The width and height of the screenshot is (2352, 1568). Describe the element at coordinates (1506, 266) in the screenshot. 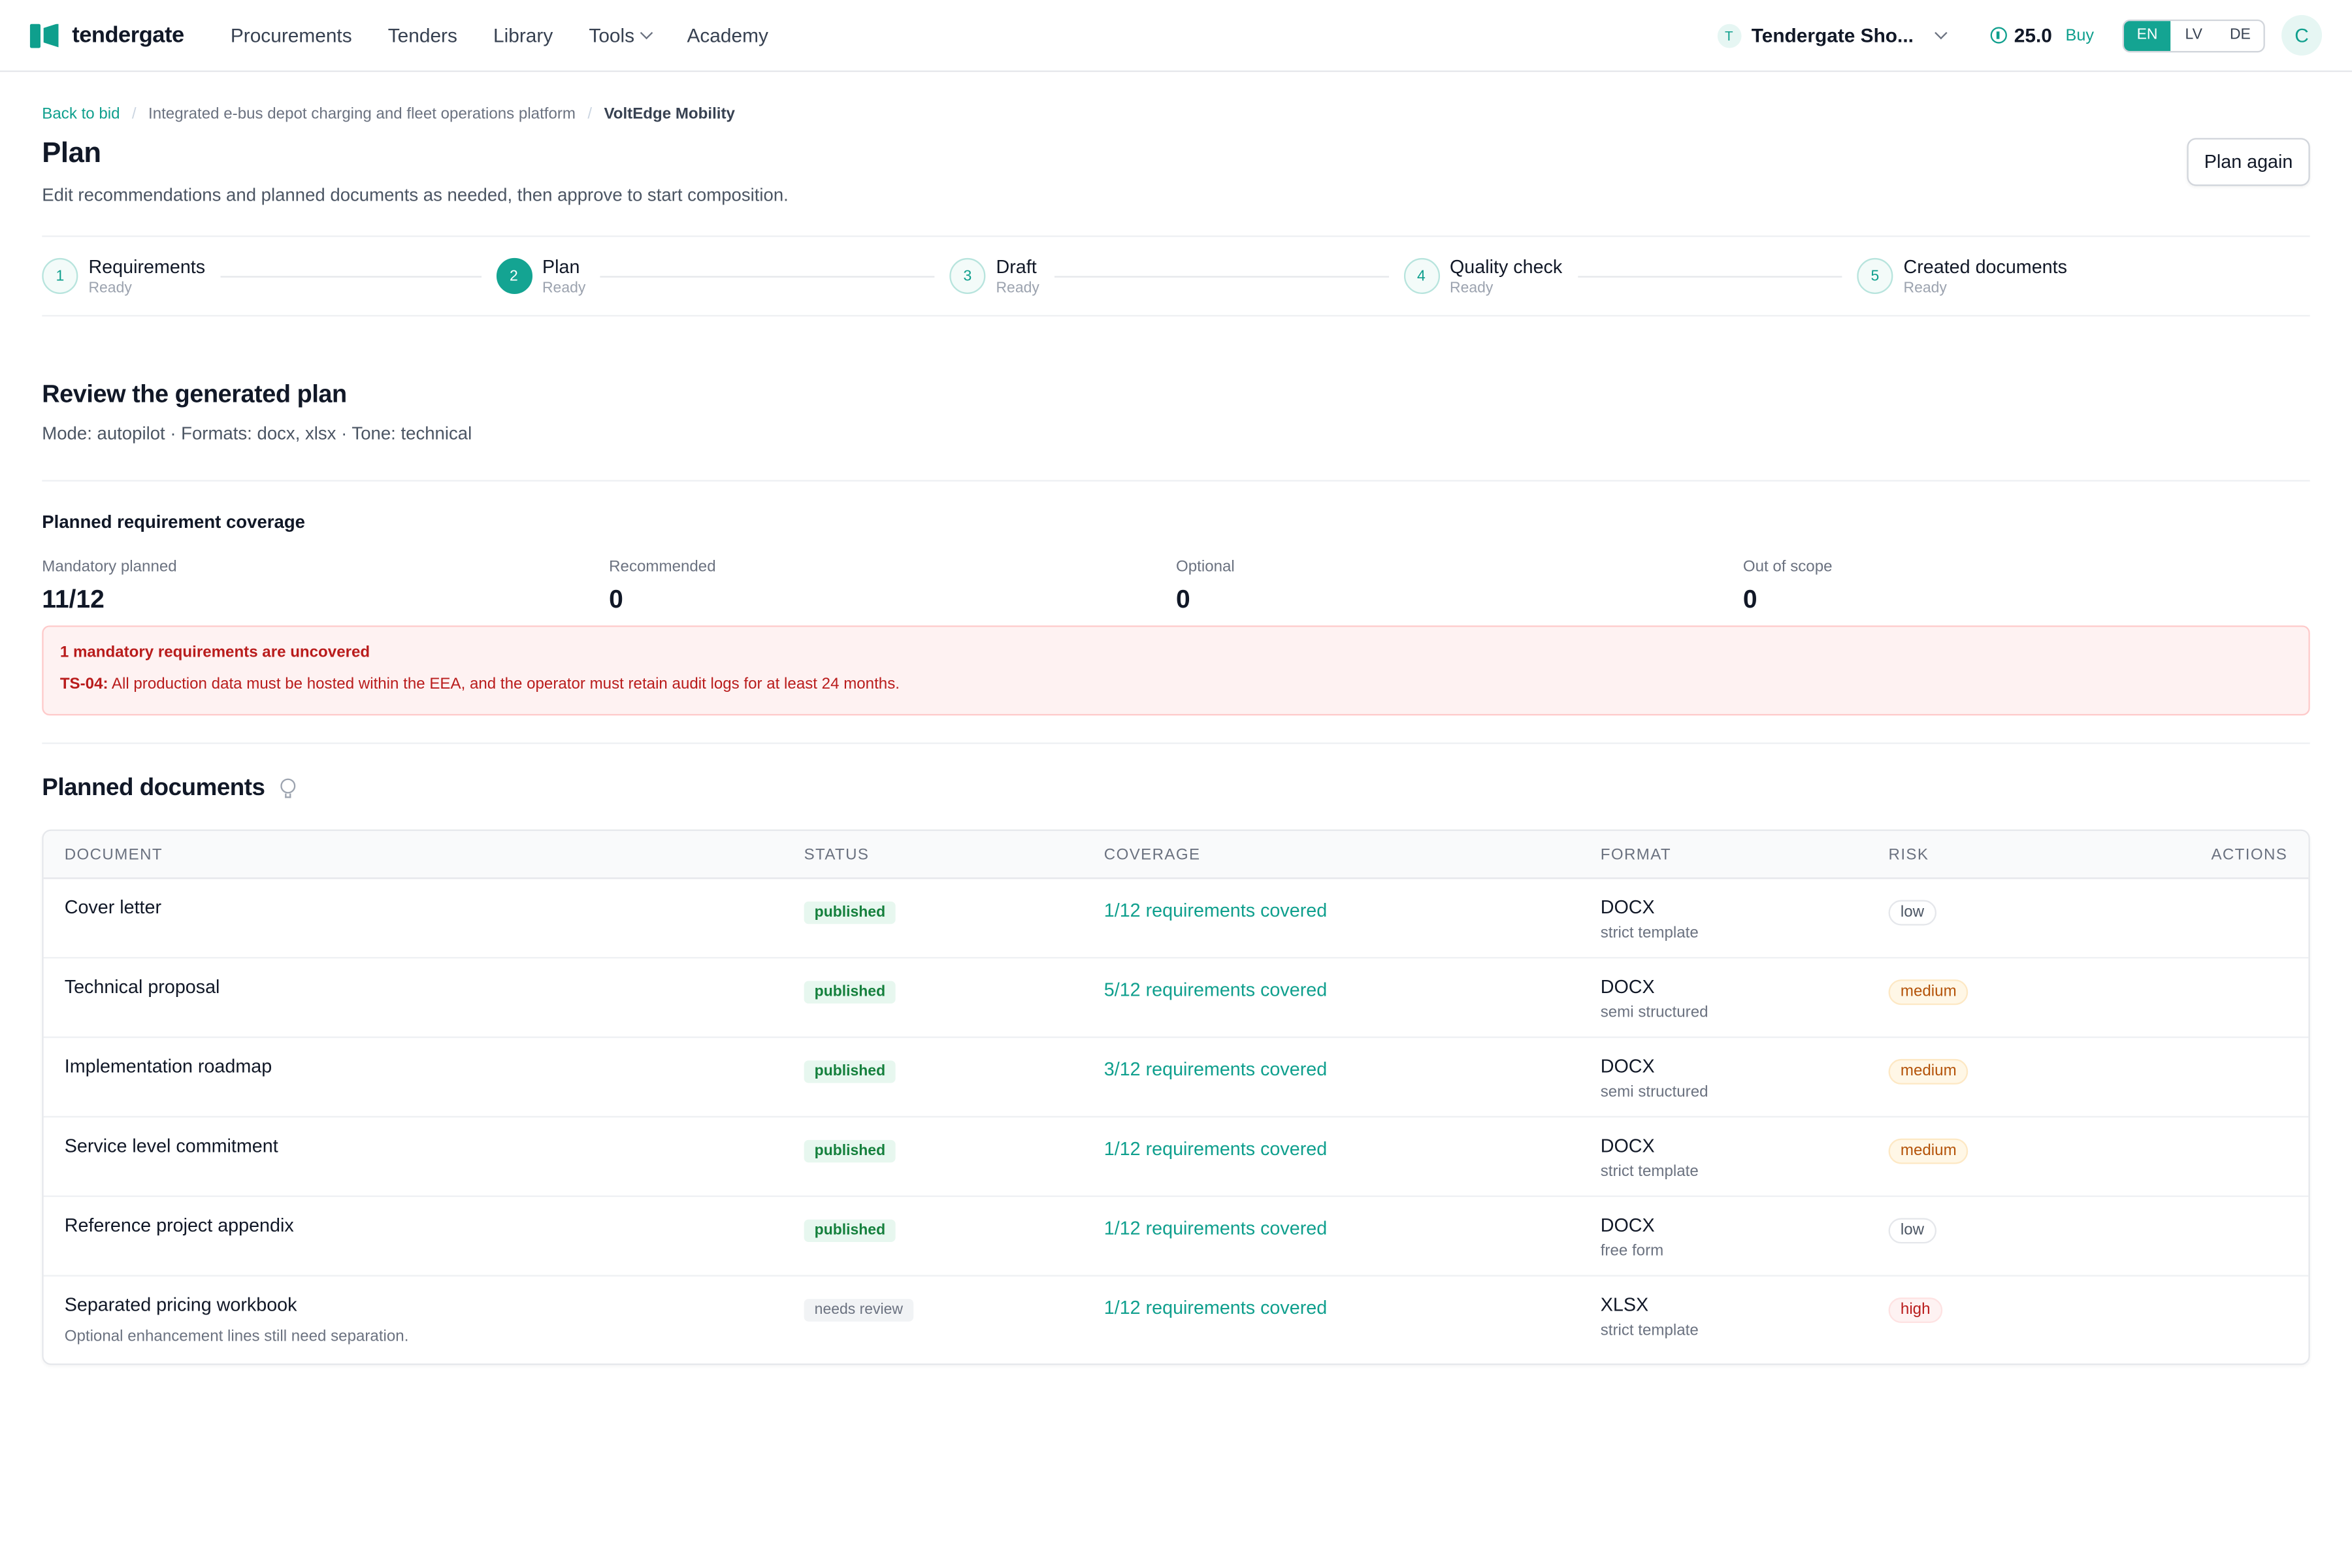

I see `step-label: Quality check` at that location.